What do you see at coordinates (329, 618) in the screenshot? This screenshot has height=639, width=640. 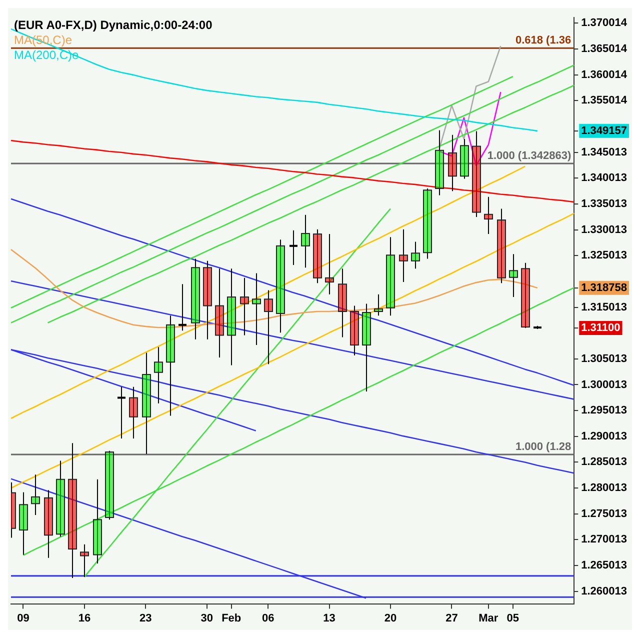 I see `x-tick-label: 13` at bounding box center [329, 618].